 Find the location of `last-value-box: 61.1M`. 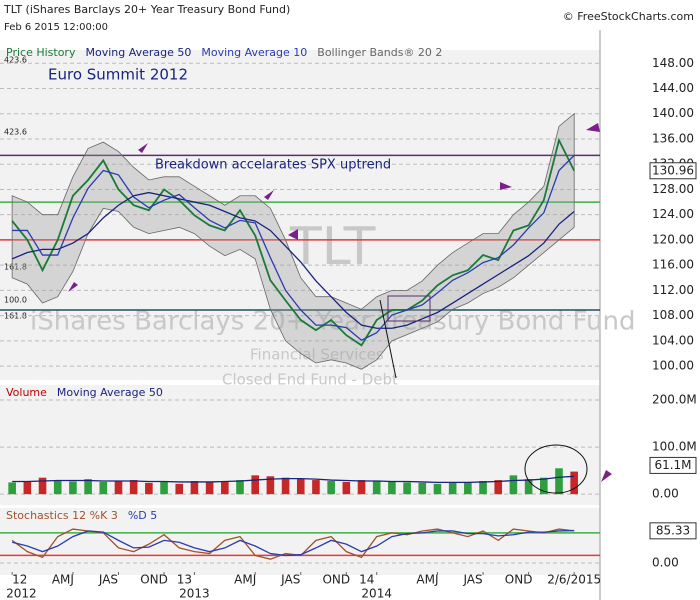

last-value-box: 61.1M is located at coordinates (673, 465).